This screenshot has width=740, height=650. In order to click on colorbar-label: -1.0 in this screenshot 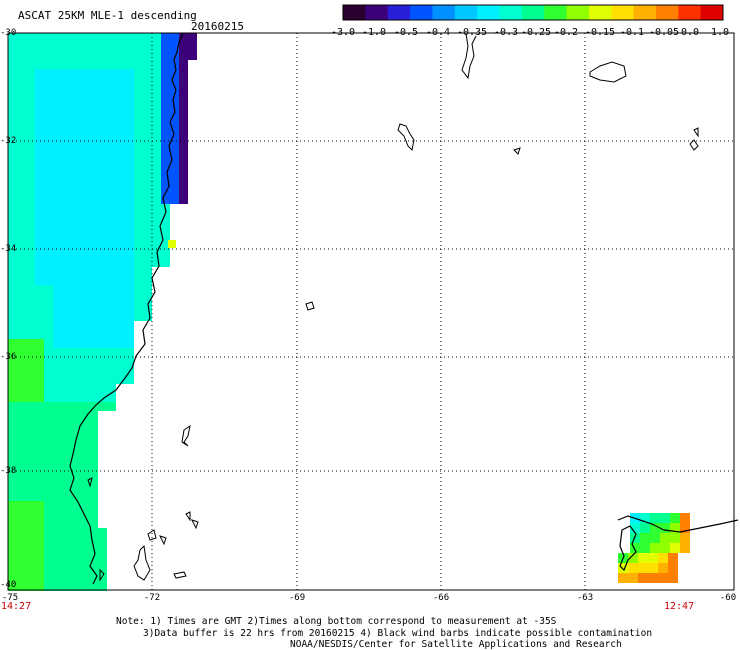, I will do `click(374, 32)`.